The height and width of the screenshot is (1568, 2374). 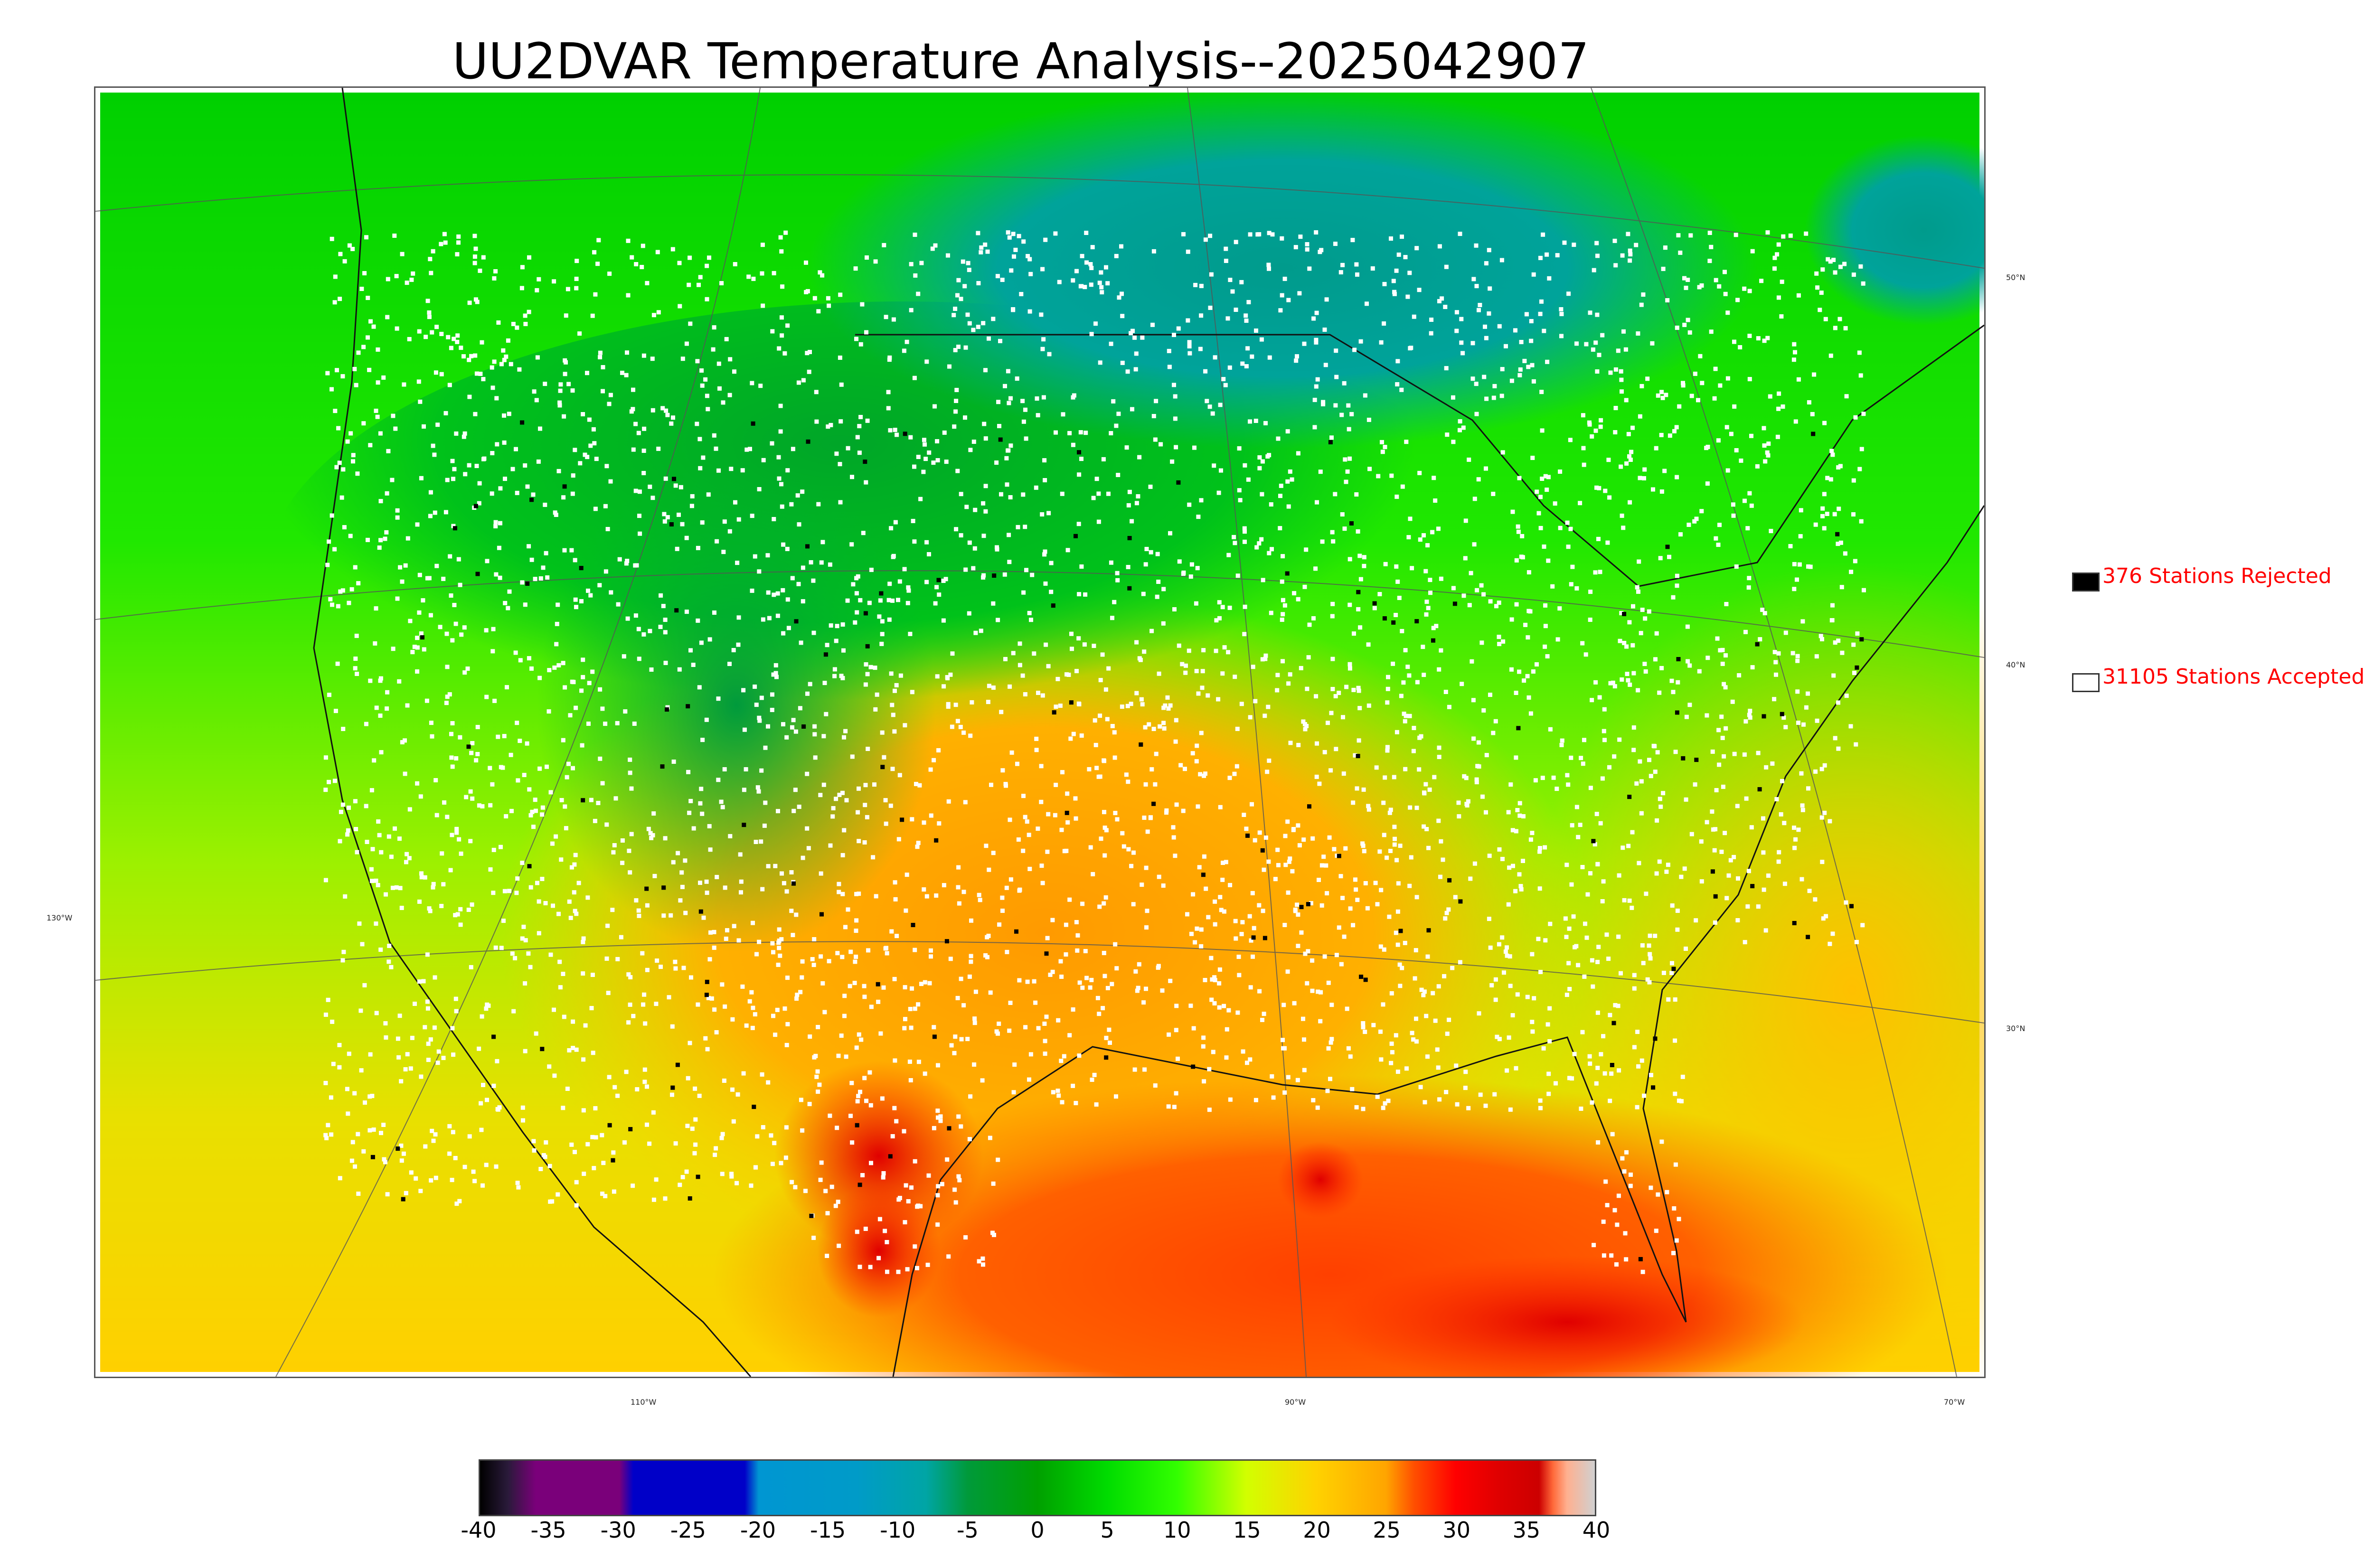 What do you see at coordinates (758, 1530) in the screenshot?
I see `colorbar-tick-label: -20` at bounding box center [758, 1530].